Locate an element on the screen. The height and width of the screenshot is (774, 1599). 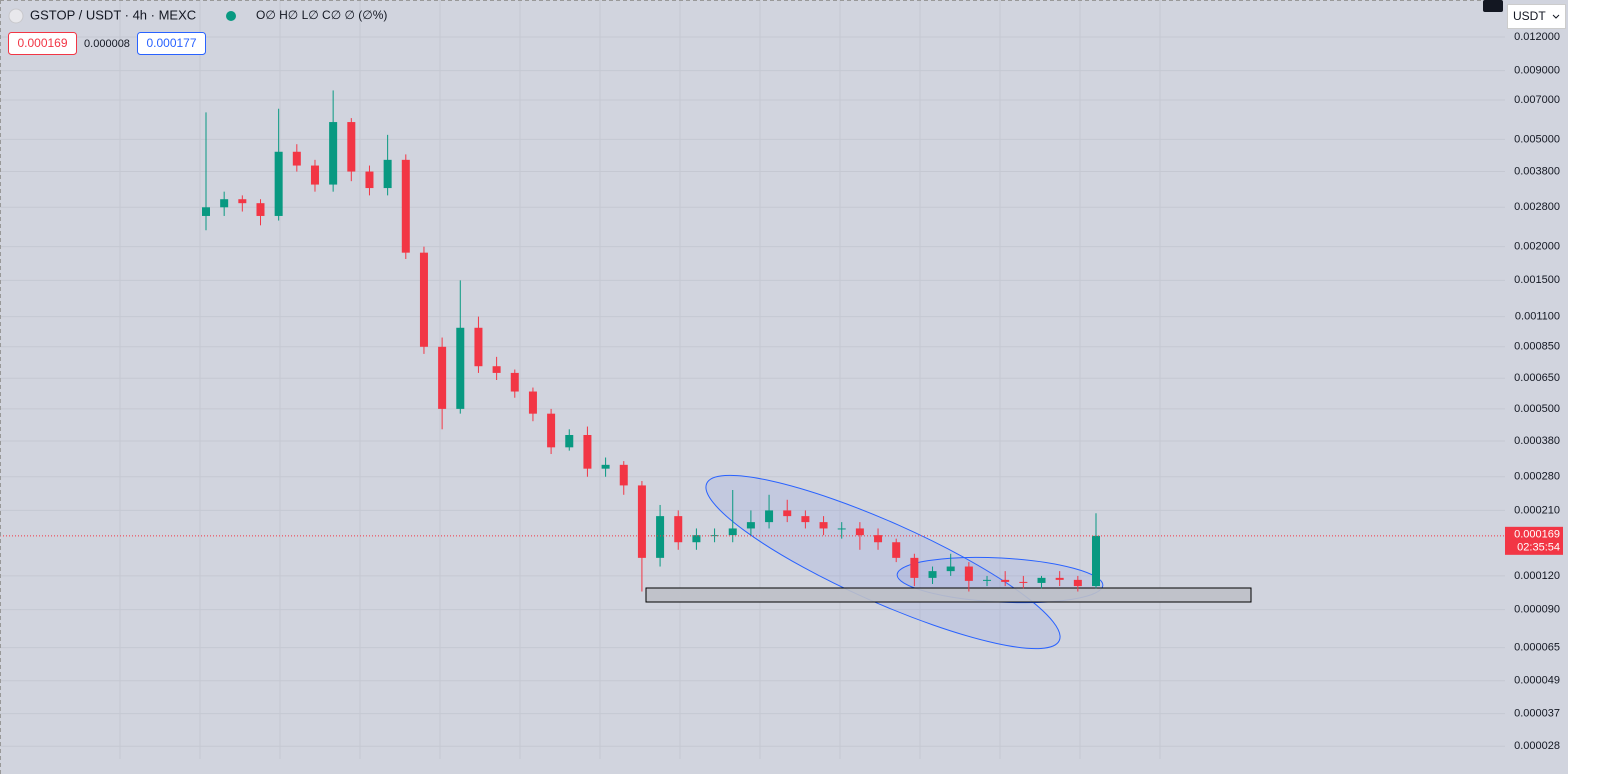
currency-select is located at coordinates (1536, 16).